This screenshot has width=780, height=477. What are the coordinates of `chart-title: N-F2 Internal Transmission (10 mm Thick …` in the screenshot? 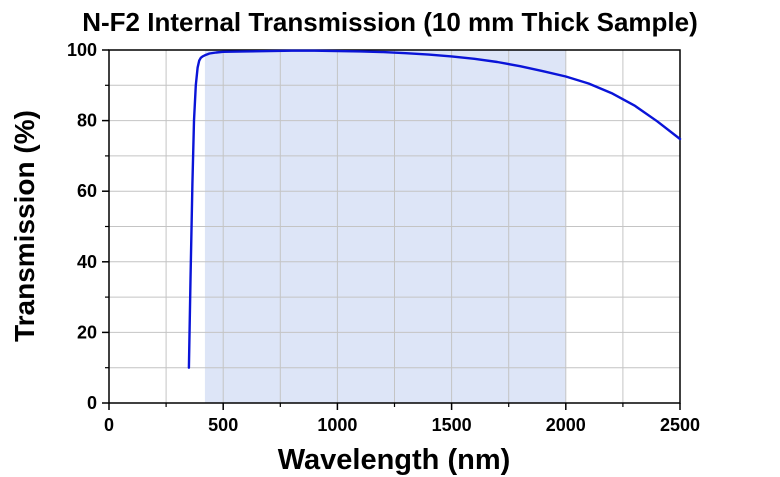 It's located at (390, 22).